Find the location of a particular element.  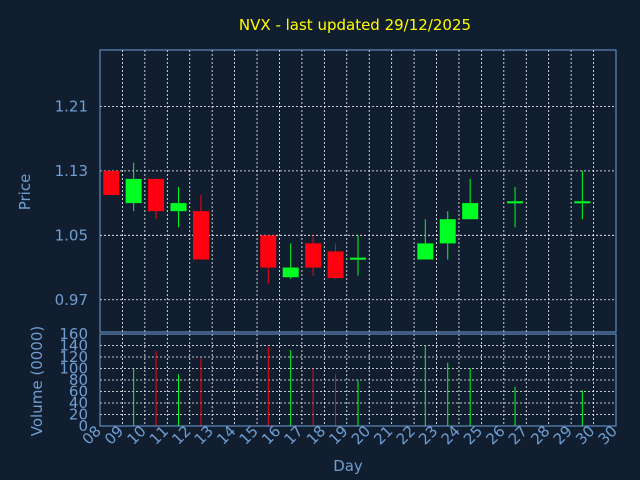

volume-series is located at coordinates (358, 385).